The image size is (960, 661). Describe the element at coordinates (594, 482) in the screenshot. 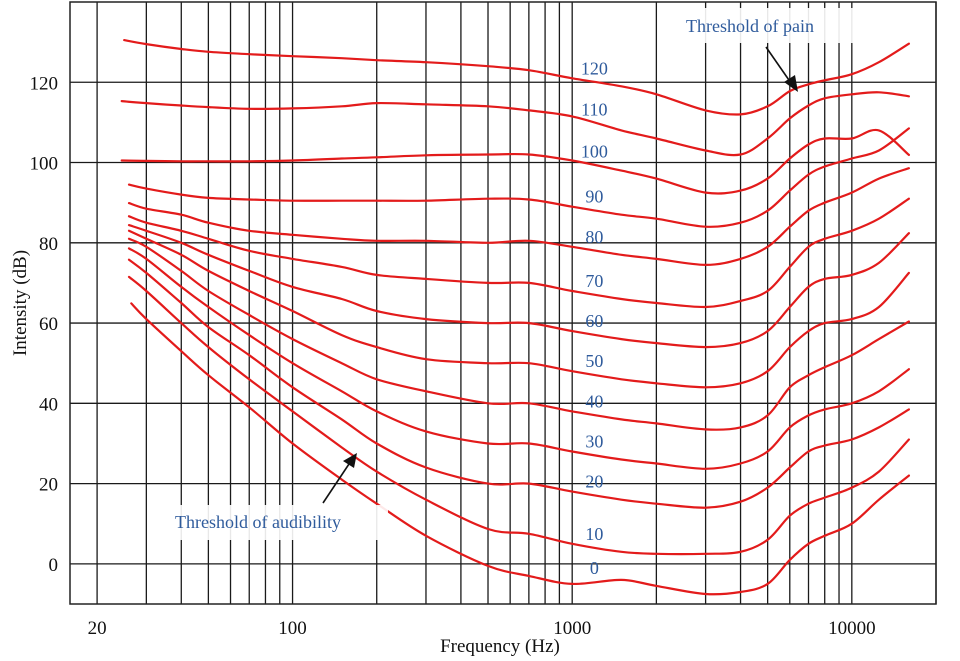

I see `phon-label-20: 20` at that location.